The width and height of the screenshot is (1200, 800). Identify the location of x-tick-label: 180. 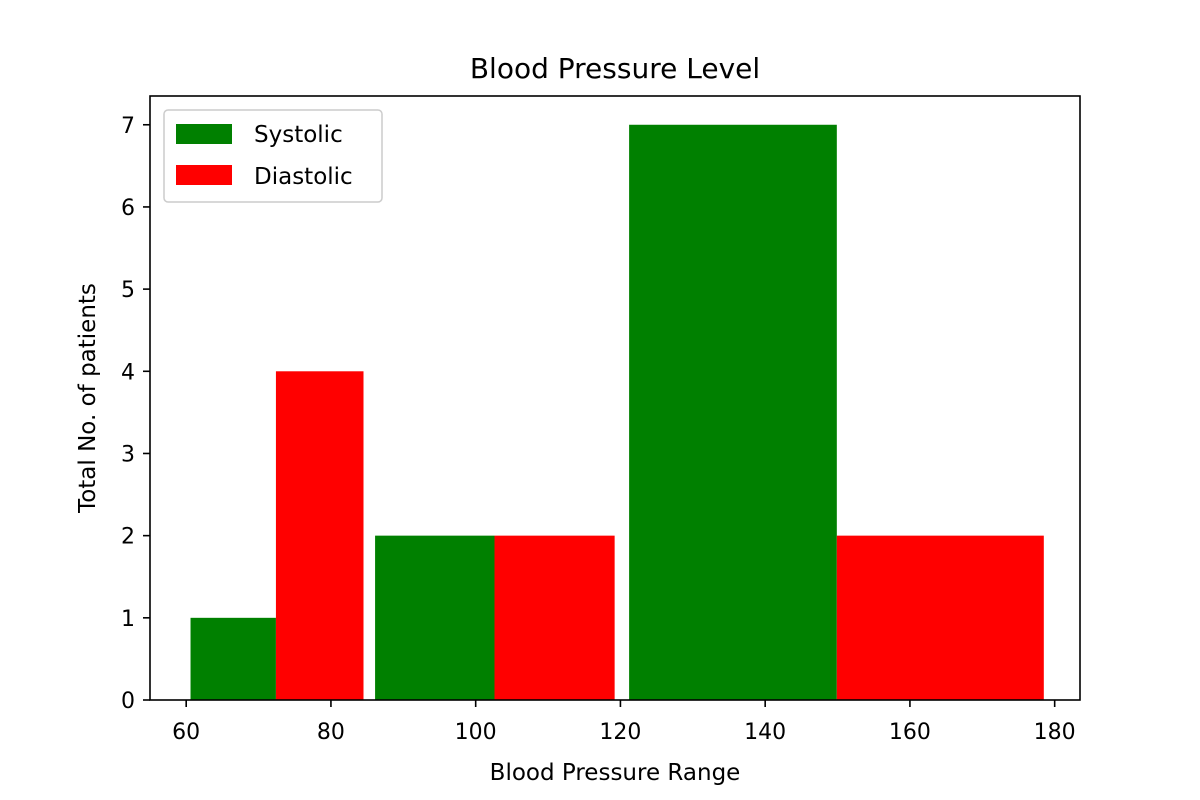
(1055, 732).